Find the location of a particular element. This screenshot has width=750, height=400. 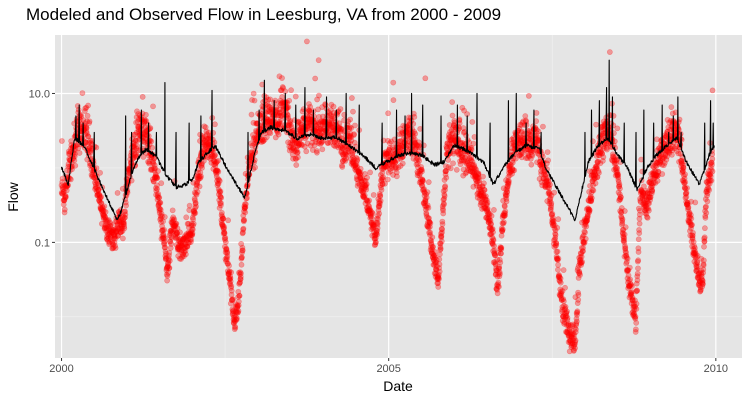

x-tick-label: 2010 is located at coordinates (716, 369).